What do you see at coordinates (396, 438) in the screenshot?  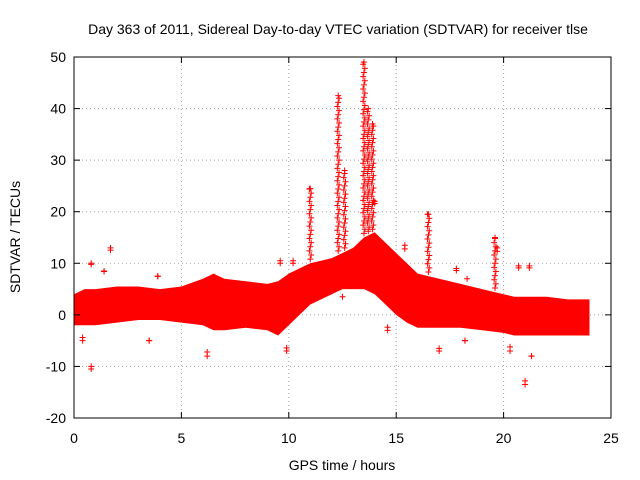 I see `x-tick-label: 15` at bounding box center [396, 438].